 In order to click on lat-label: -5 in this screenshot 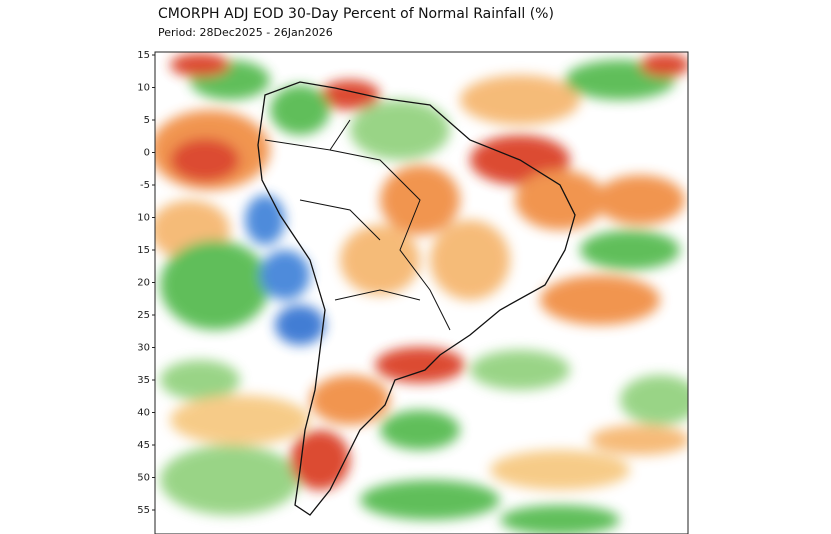, I will do `click(145, 185)`.